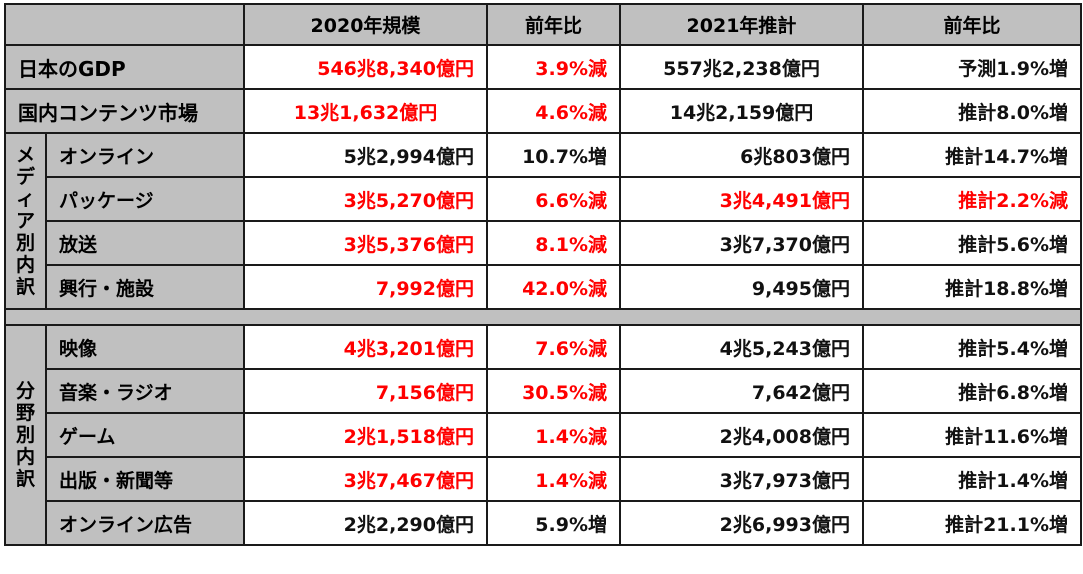 This screenshot has height=574, width=1083. What do you see at coordinates (124, 111) in the screenshot?
I see `row-label-content-market: 国内コンテンツ市場` at bounding box center [124, 111].